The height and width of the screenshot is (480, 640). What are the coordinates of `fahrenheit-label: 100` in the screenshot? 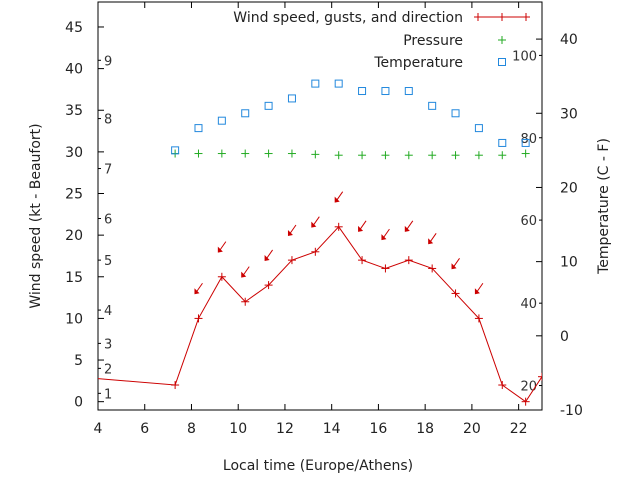 It's located at (524, 56).